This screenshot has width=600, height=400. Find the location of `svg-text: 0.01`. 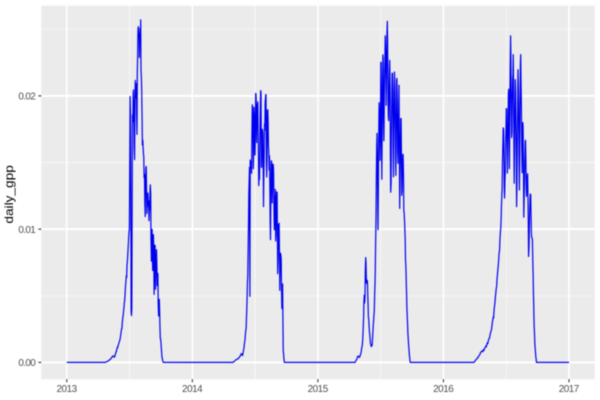

svg-text: 0.01 is located at coordinates (27, 230).